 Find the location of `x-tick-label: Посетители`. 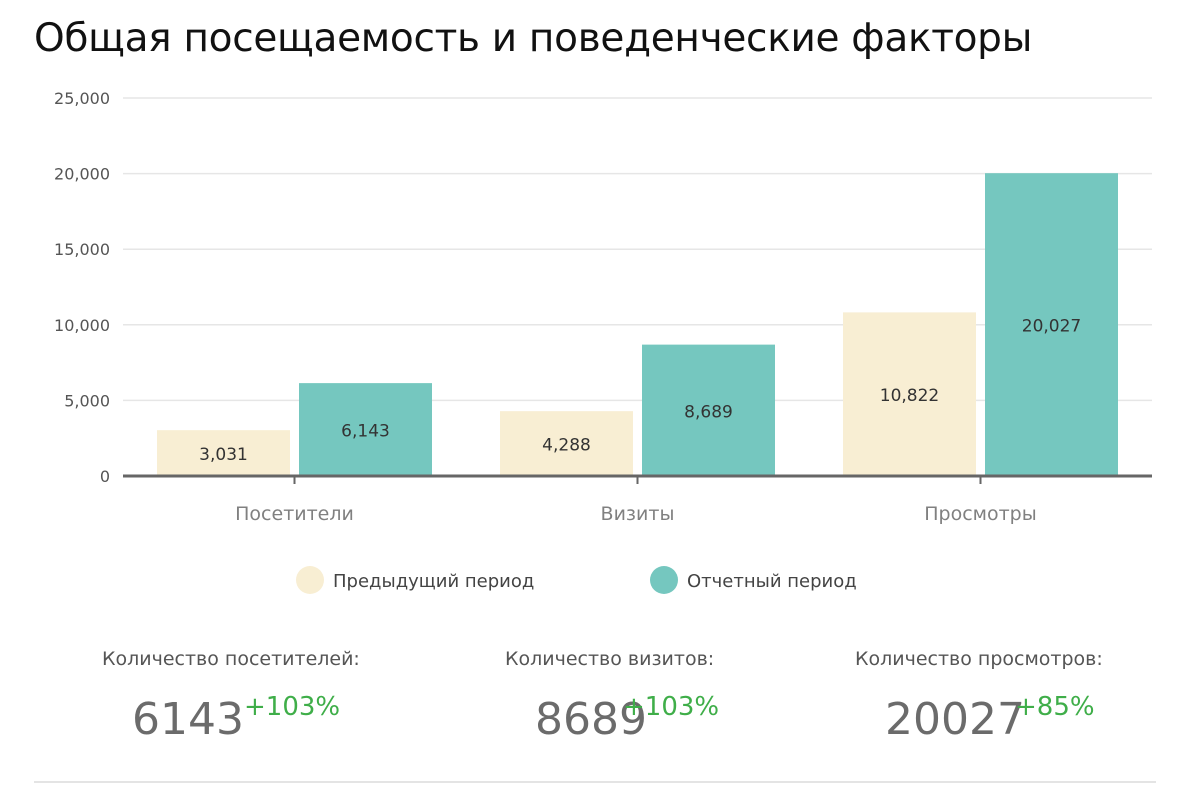

x-tick-label: Посетители is located at coordinates (294, 514).